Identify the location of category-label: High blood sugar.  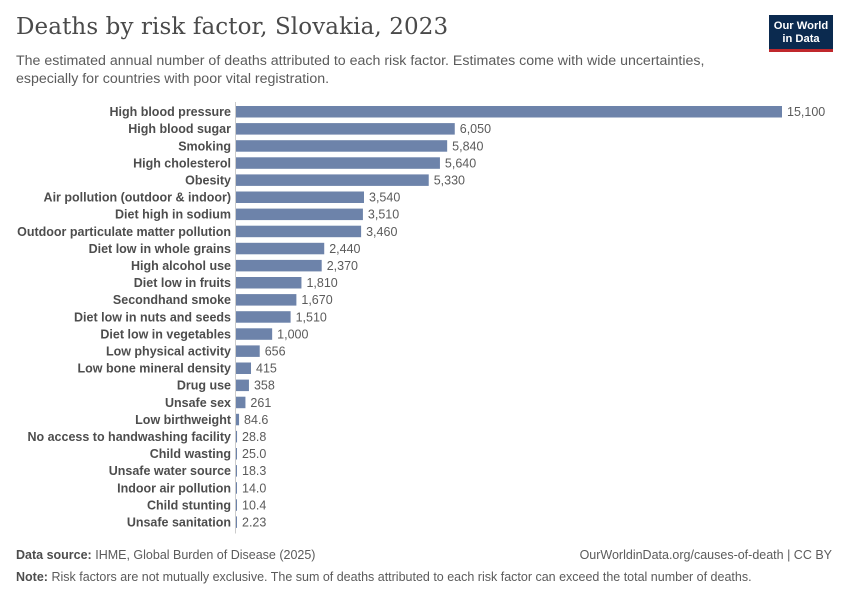
(179, 129).